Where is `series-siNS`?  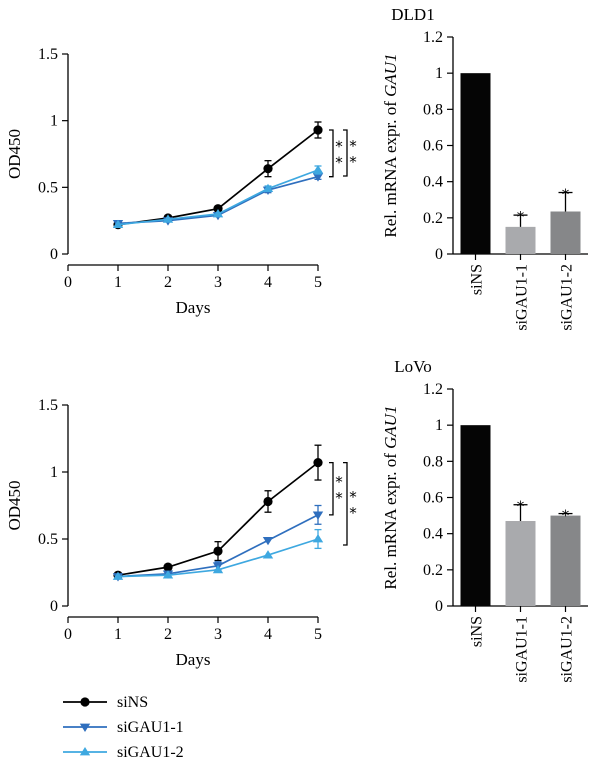
series-siNS is located at coordinates (218, 512).